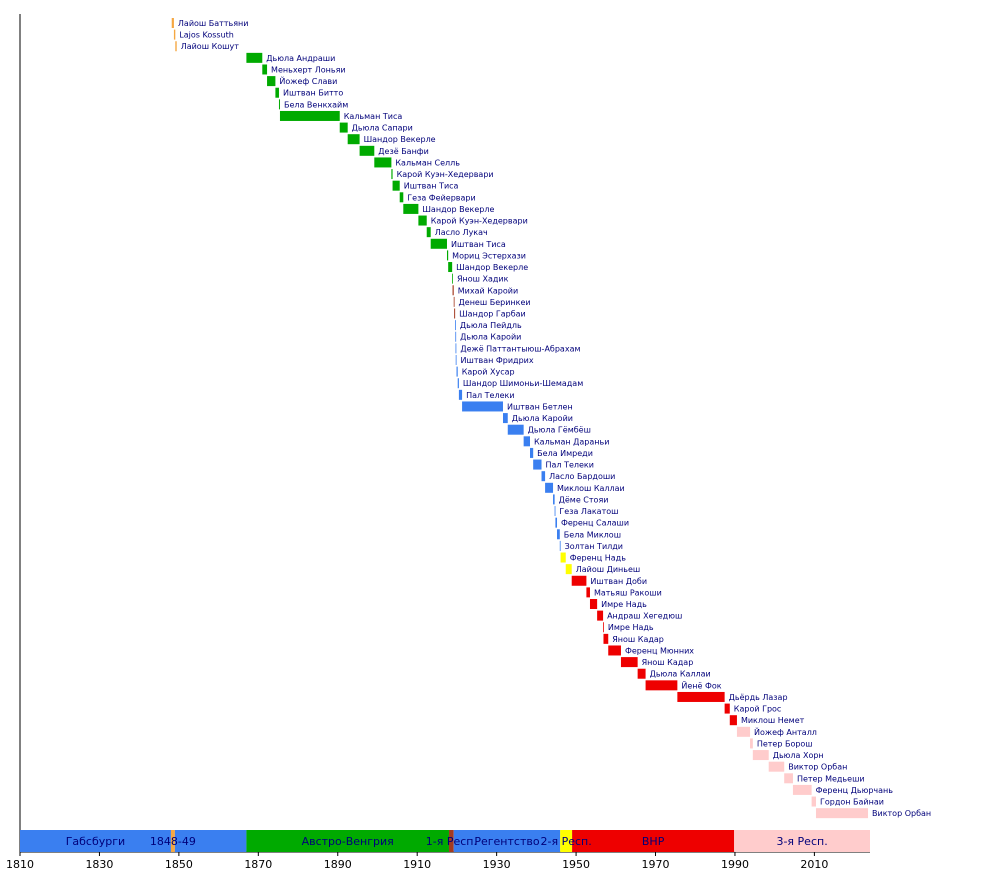  I want to click on minister-label: Миклош Немет, so click(773, 720).